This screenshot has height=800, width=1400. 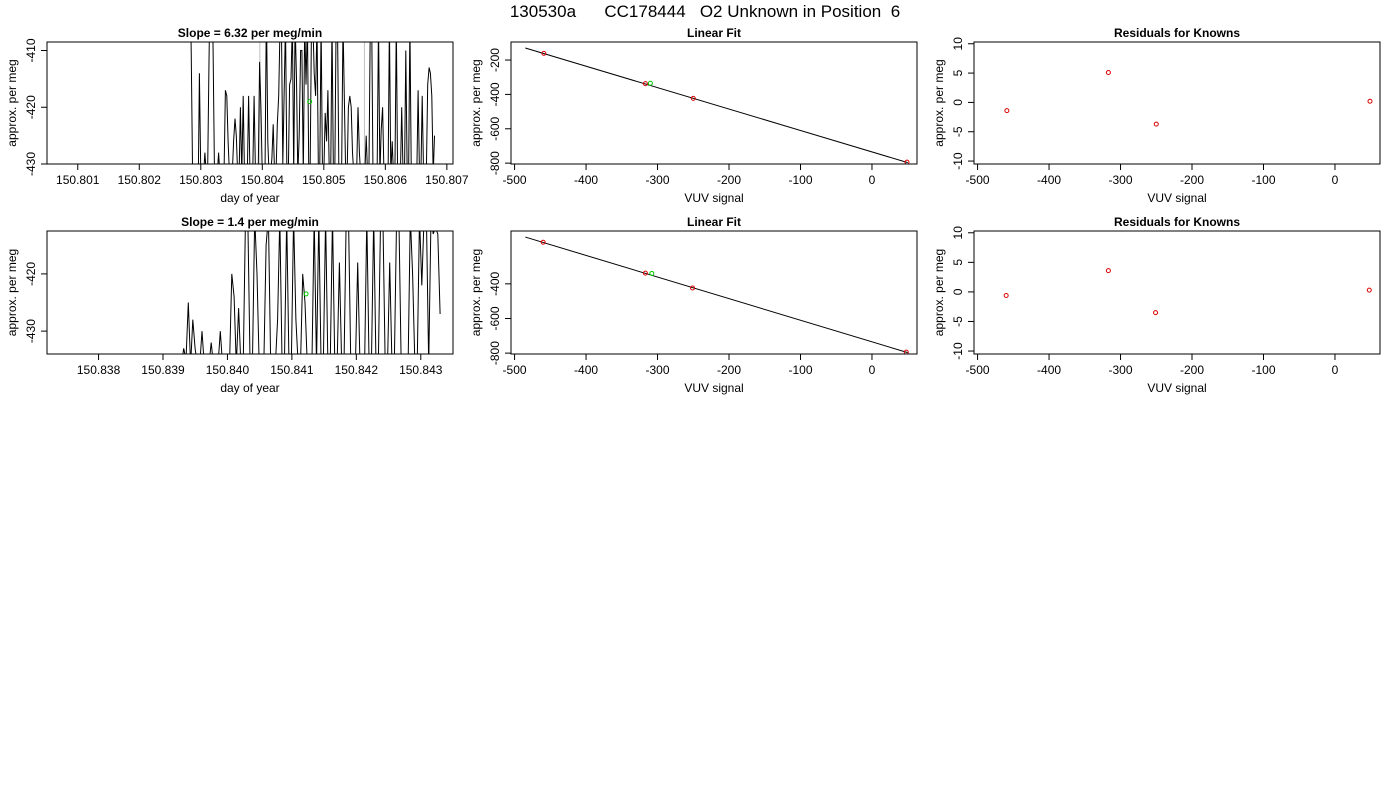 I want to click on data-series-line, so click(x=311, y=292).